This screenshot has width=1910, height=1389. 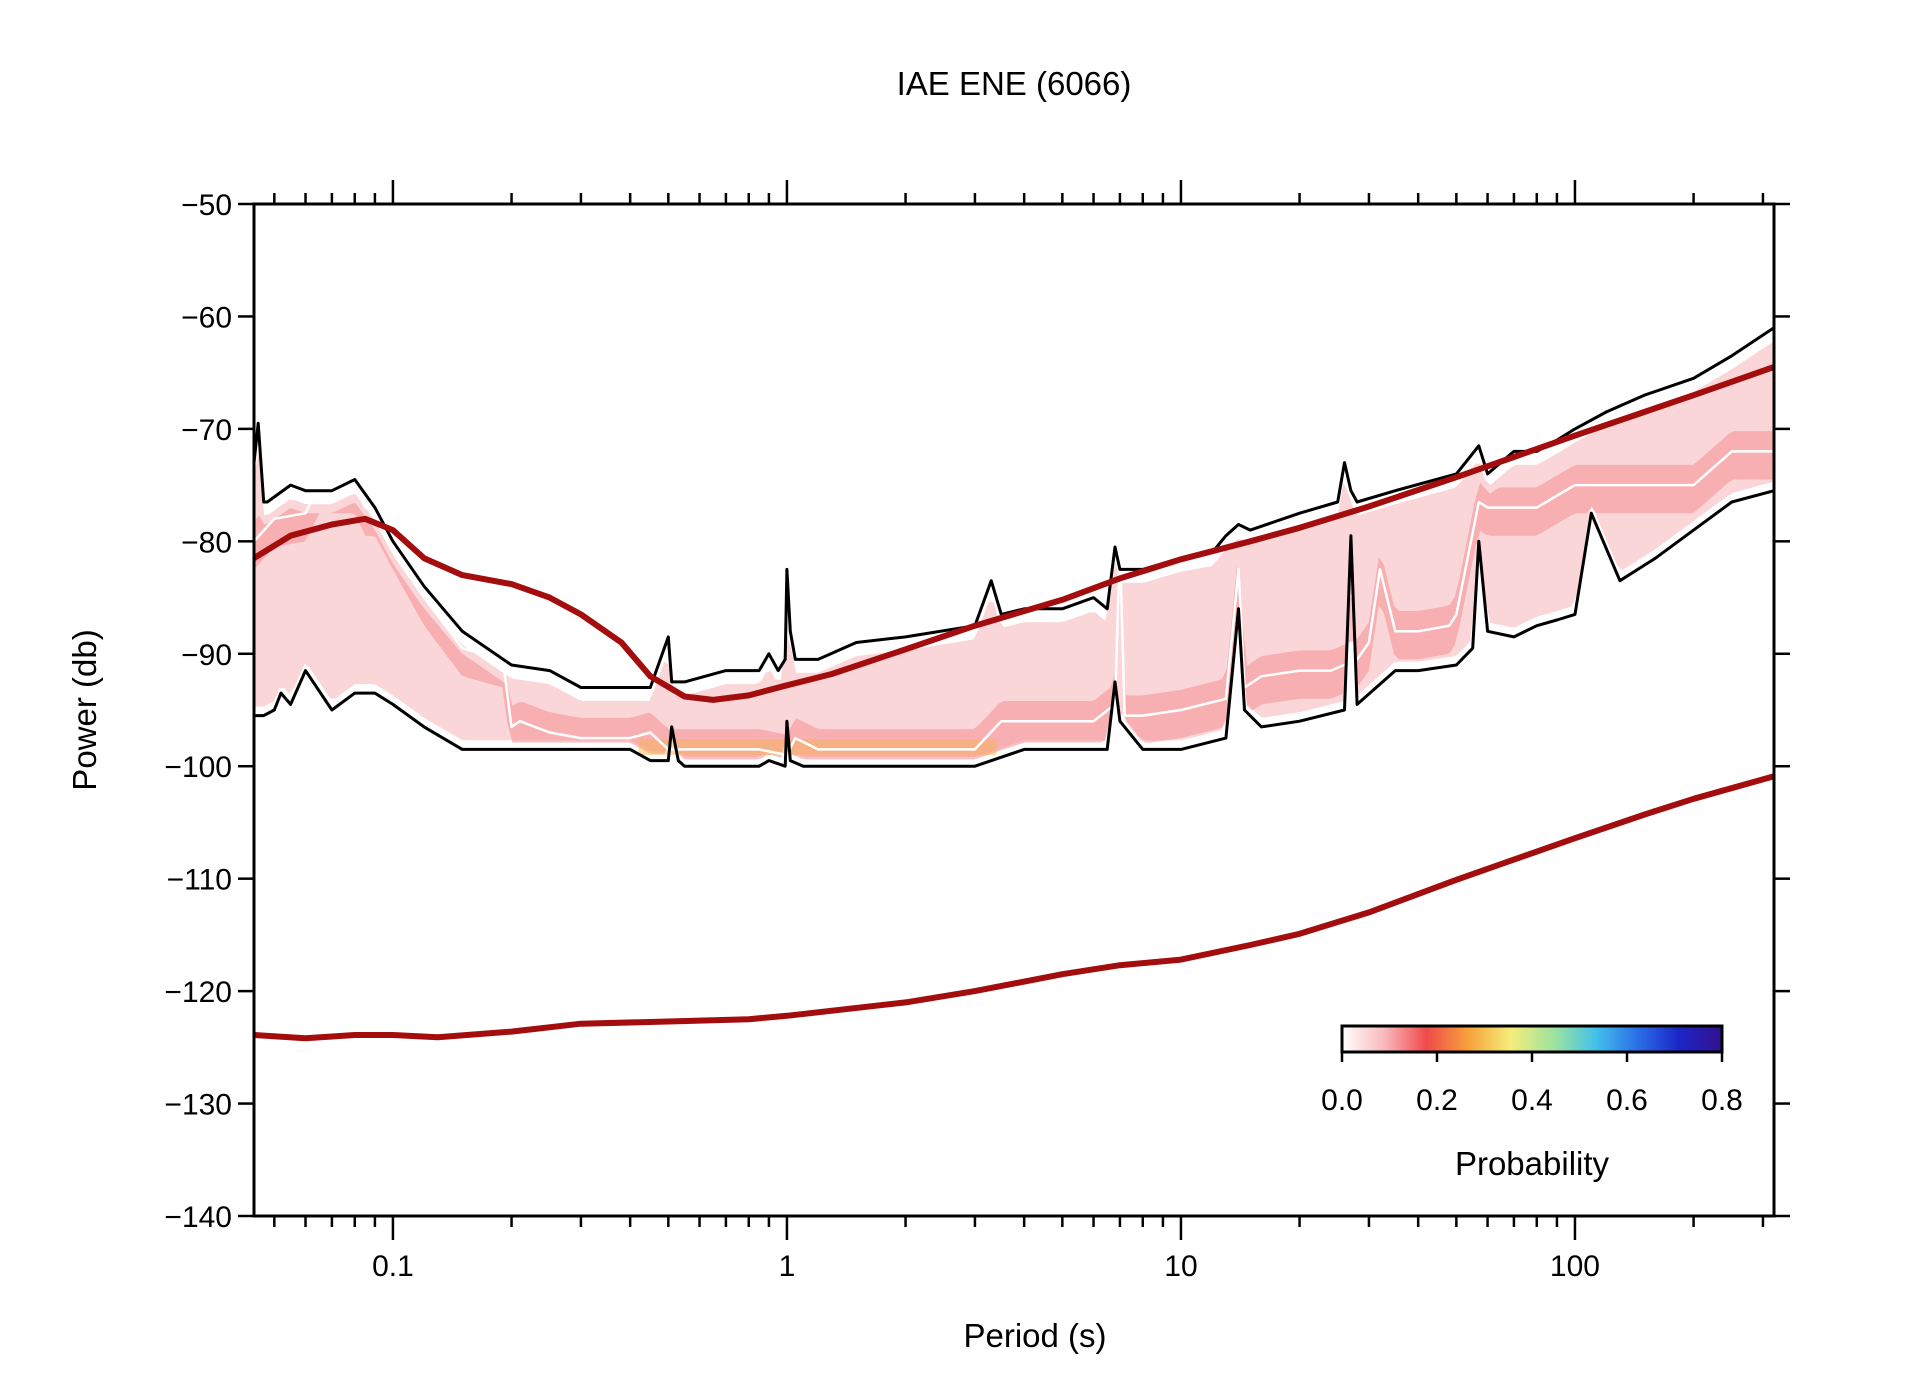 I want to click on colorbar-tick-label: 0.4, so click(x=1532, y=1100).